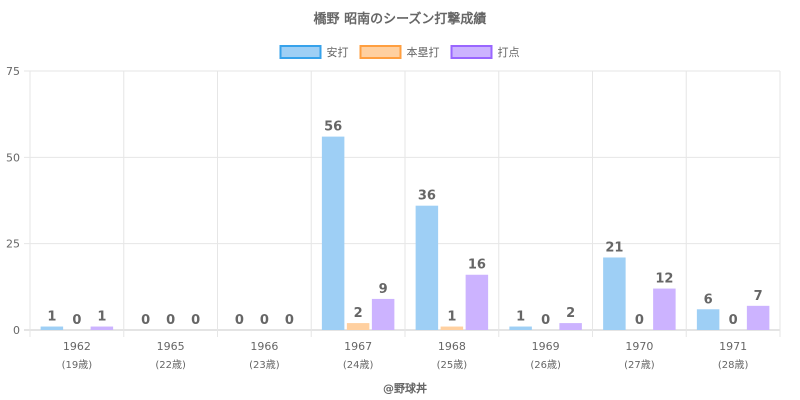  I want to click on x-tick-label: 1971, so click(733, 346).